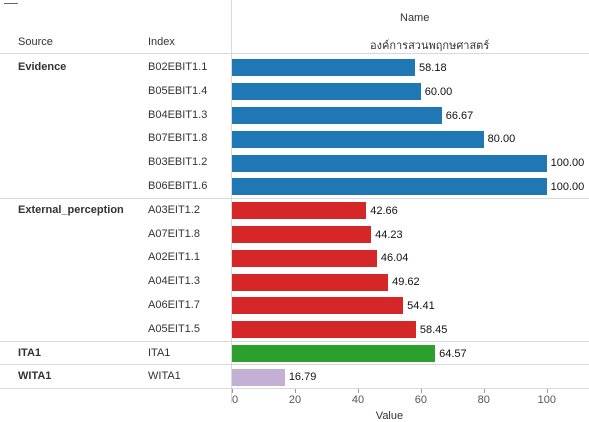  I want to click on data-label: 58.18, so click(433, 67).